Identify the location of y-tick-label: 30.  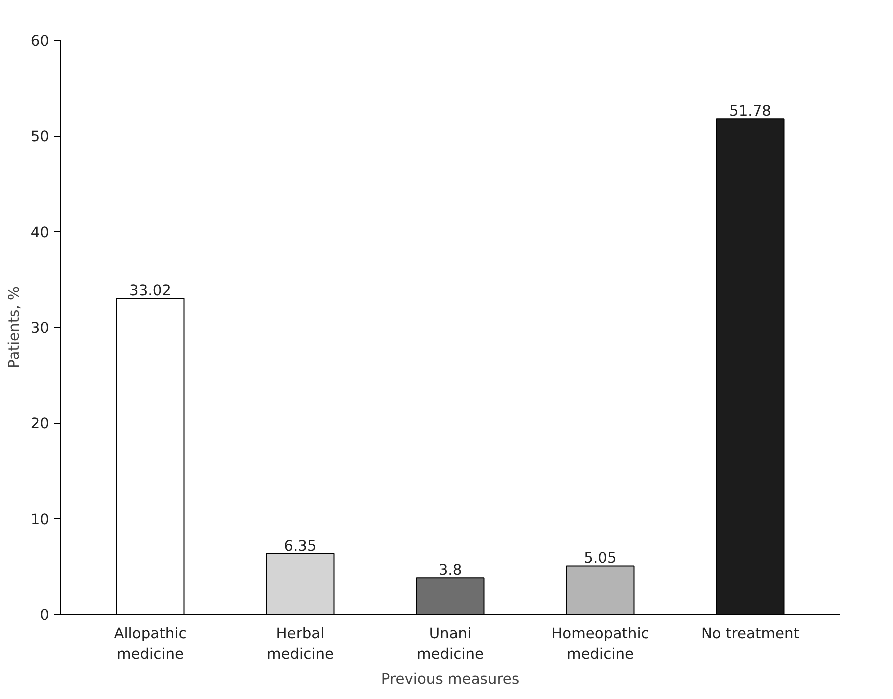
(40, 328).